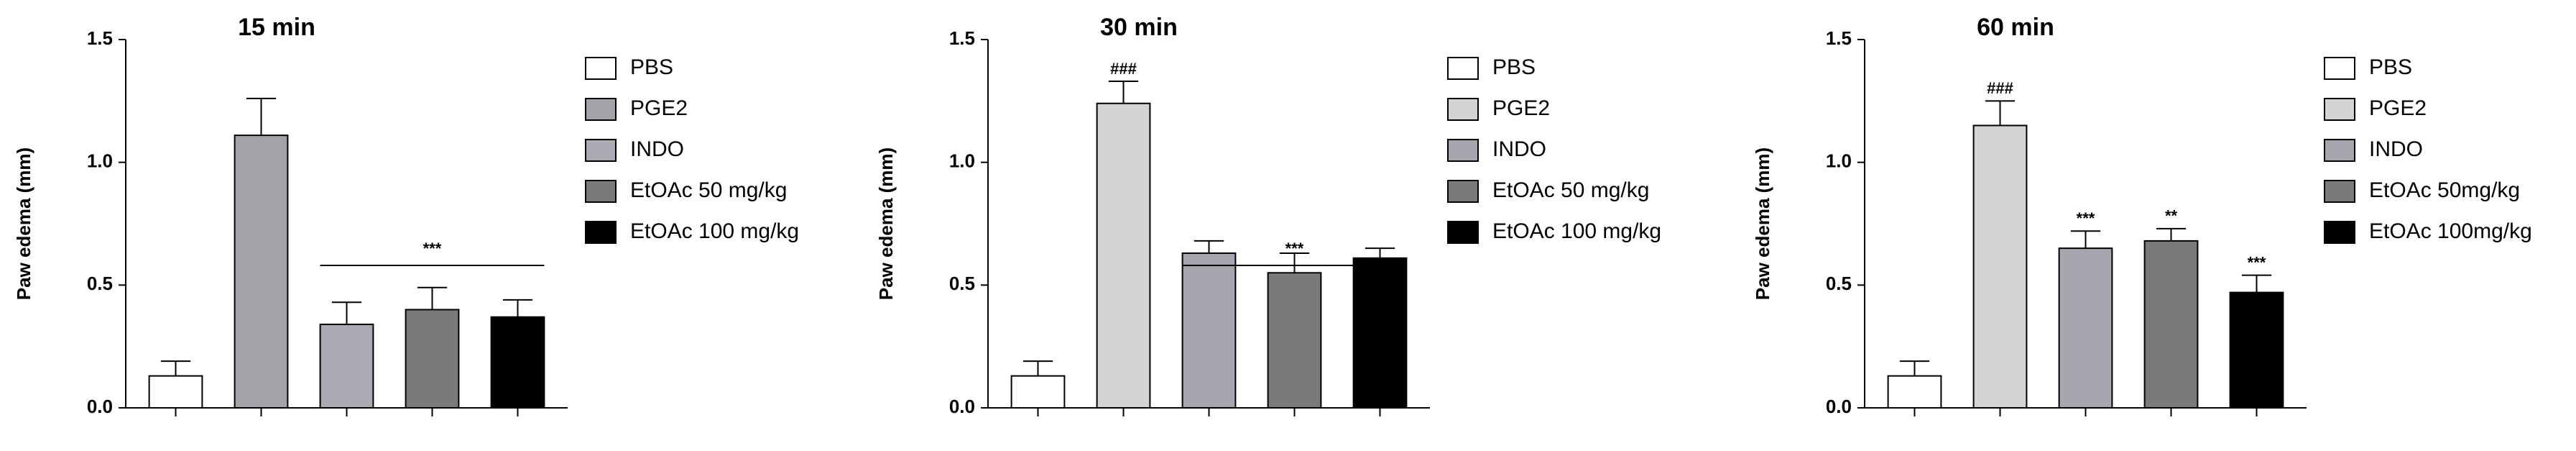  Describe the element at coordinates (2444, 190) in the screenshot. I see `legend-label: EtOAc 50mg/kg` at that location.